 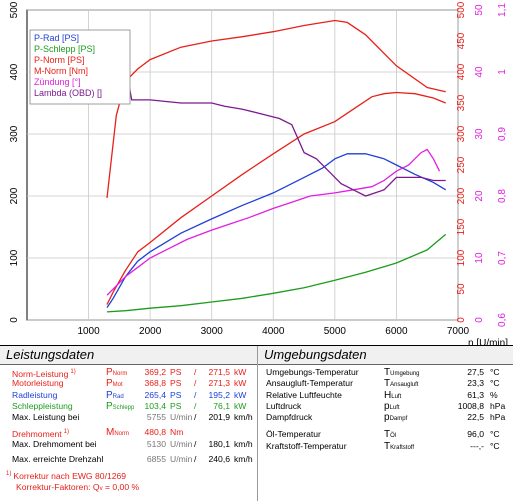 What do you see at coordinates (461, 9) in the screenshot?
I see `y-tick-label-nm: 500` at bounding box center [461, 9].